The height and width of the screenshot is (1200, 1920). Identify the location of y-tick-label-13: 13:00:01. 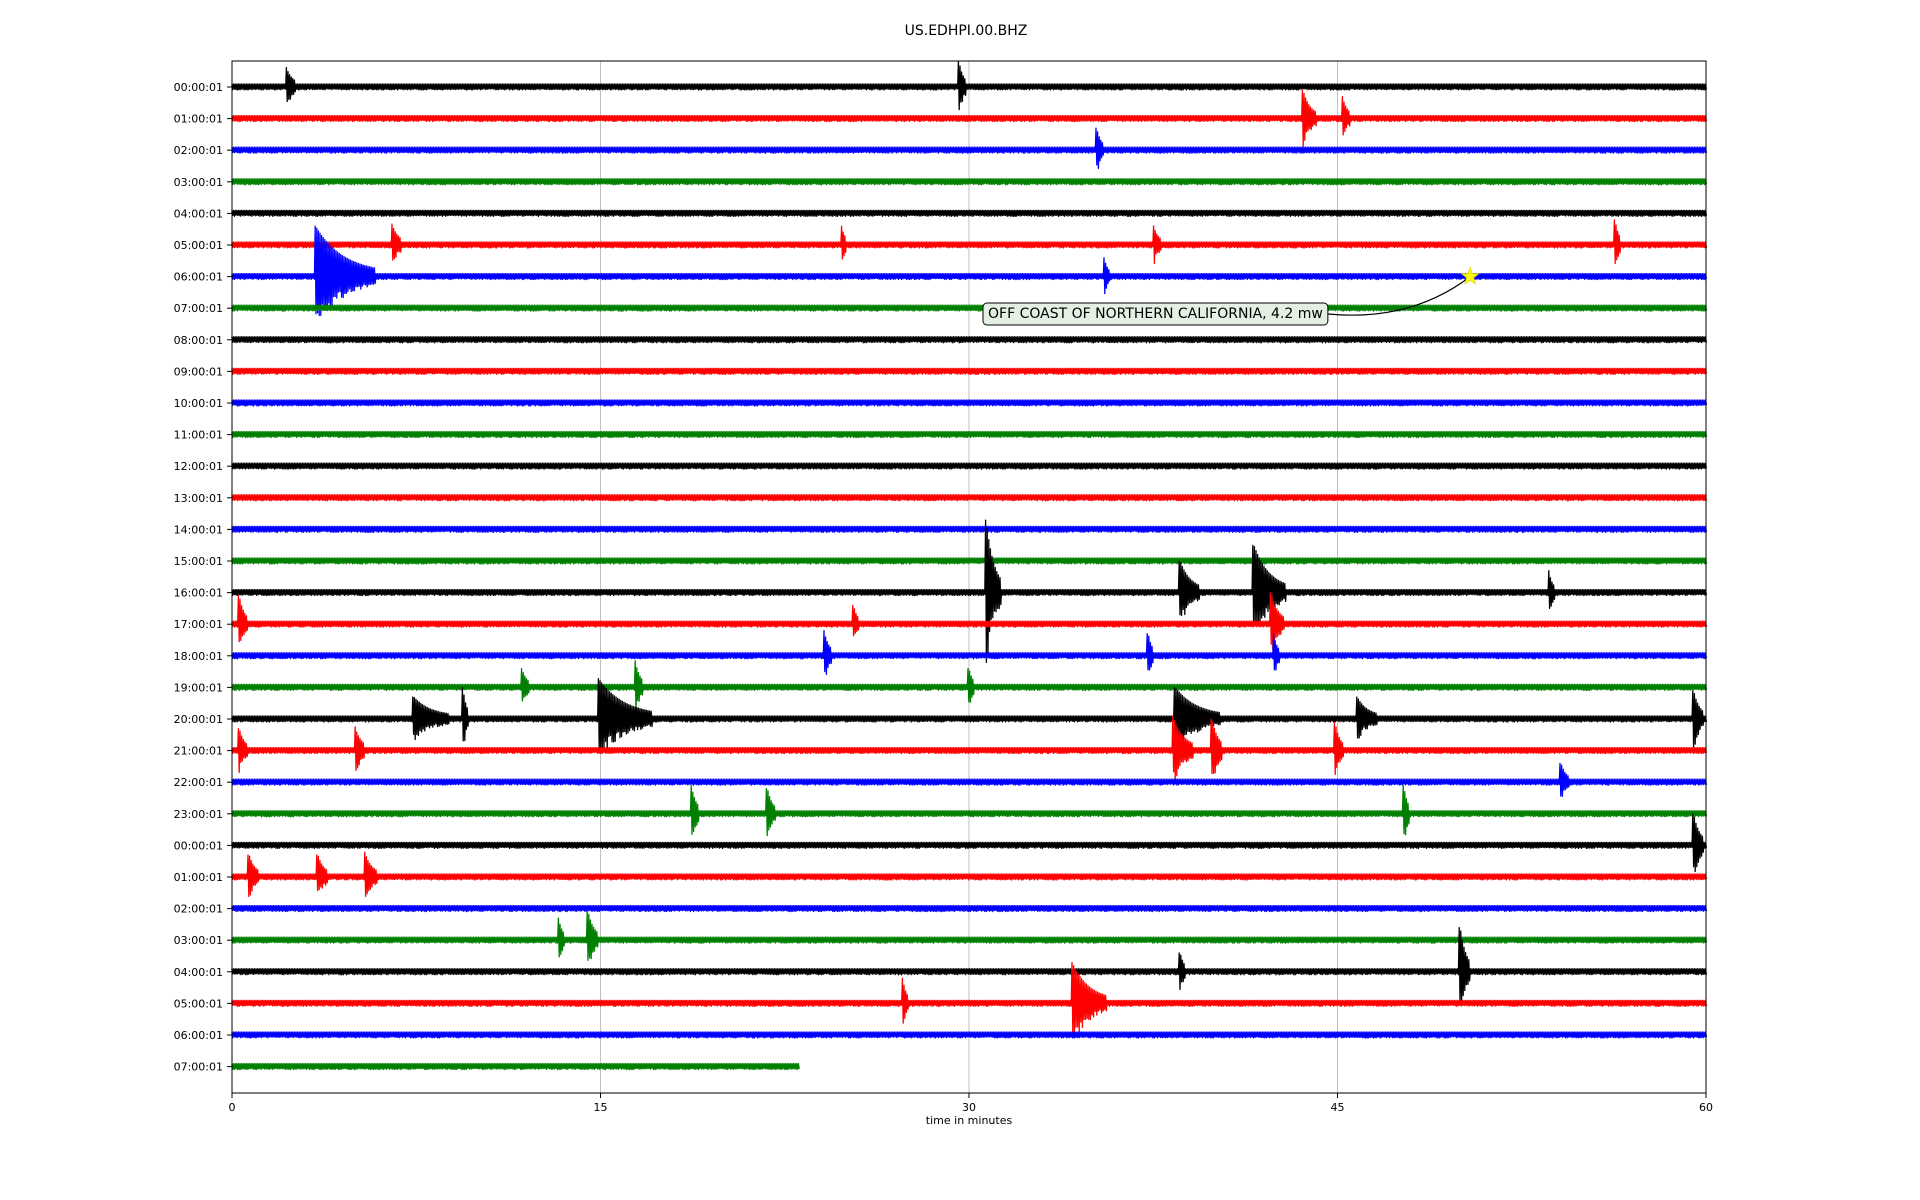
(198, 498).